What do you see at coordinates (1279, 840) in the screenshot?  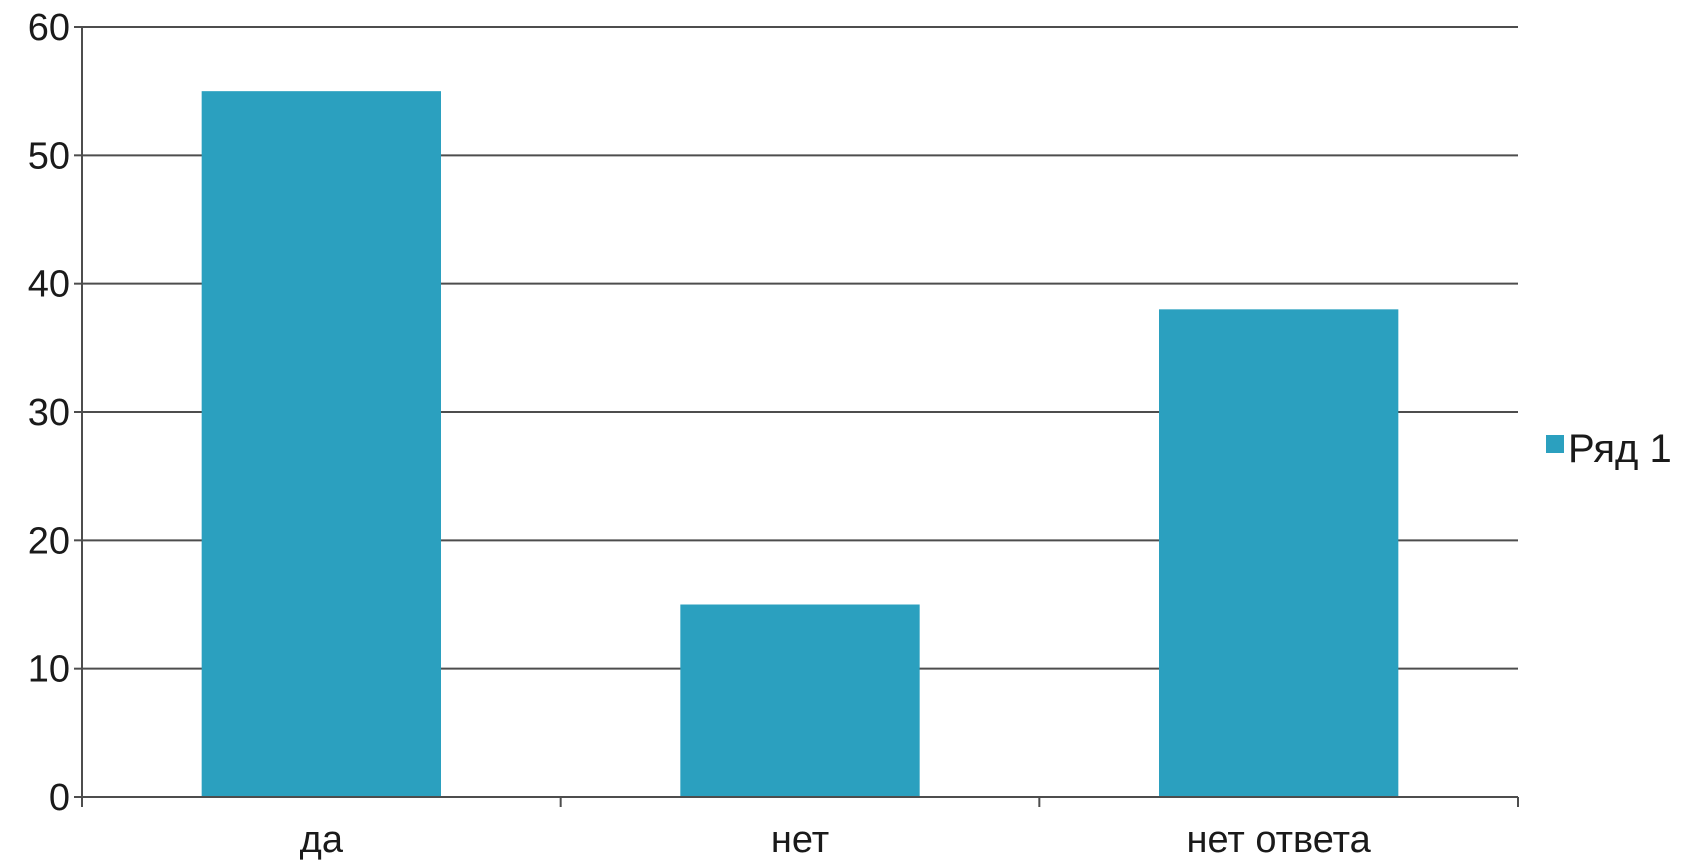 I see `x-tick-label: нет ответа` at bounding box center [1279, 840].